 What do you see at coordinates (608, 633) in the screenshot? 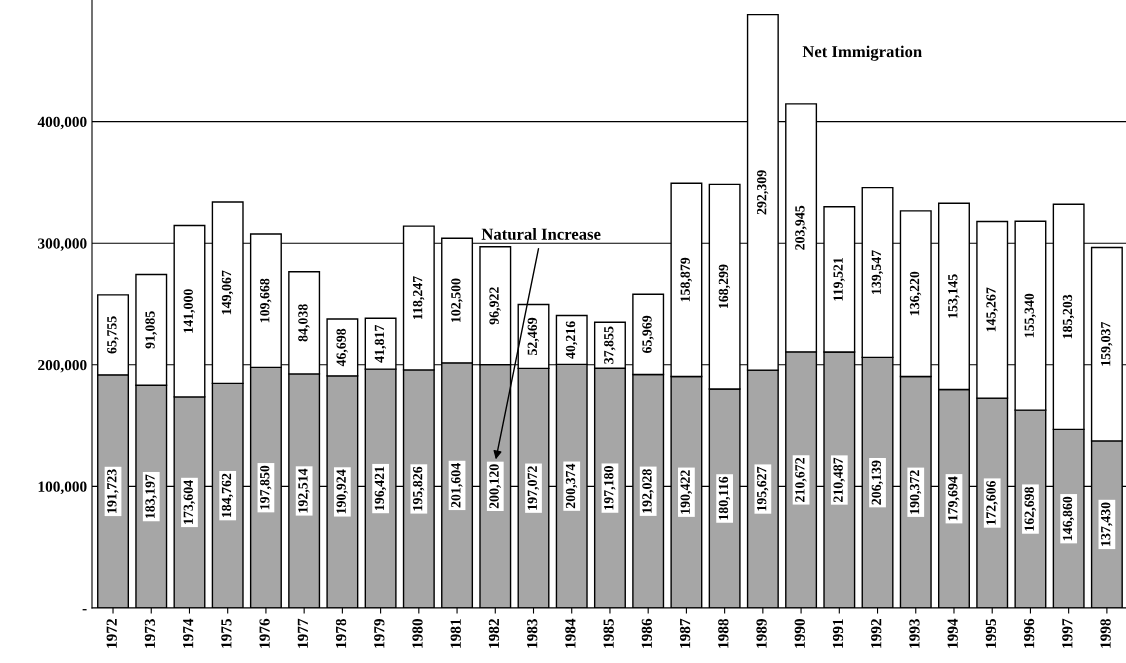
I see `x-tick-label: 1985` at bounding box center [608, 633].